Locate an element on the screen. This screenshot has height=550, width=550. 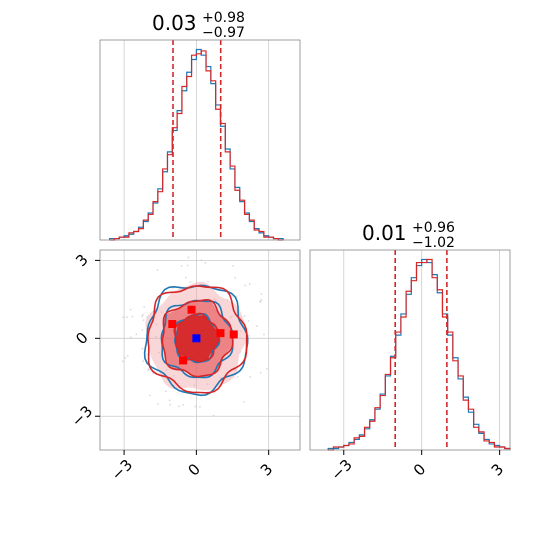
joint-plot-area is located at coordinates (200, 350).